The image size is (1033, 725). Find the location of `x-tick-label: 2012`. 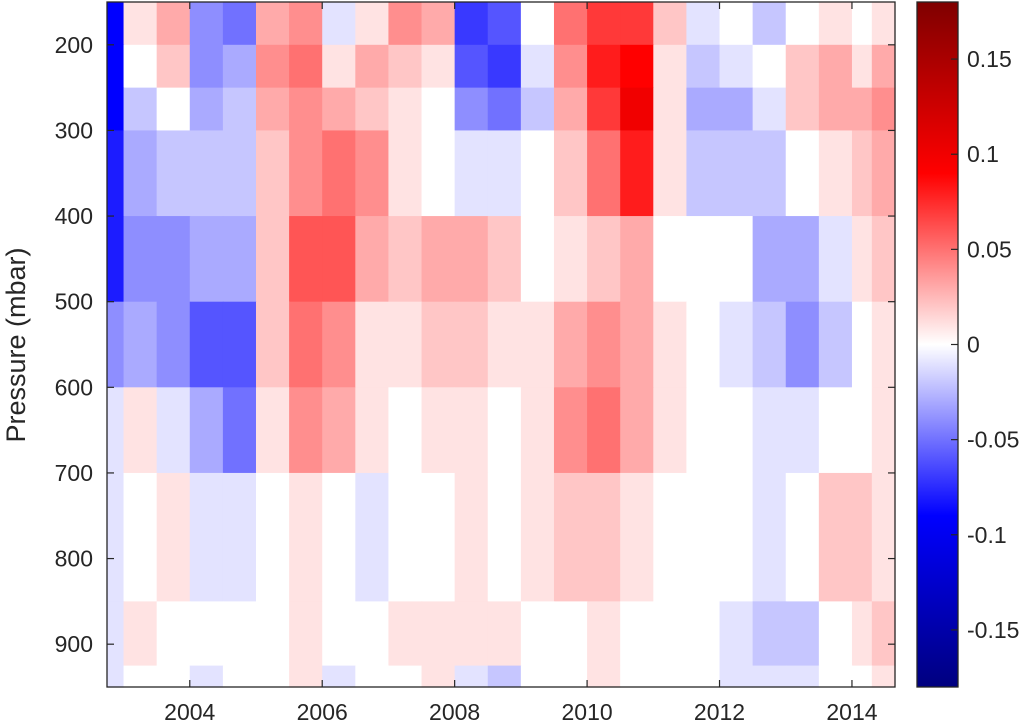

x-tick-label: 2012 is located at coordinates (719, 712).